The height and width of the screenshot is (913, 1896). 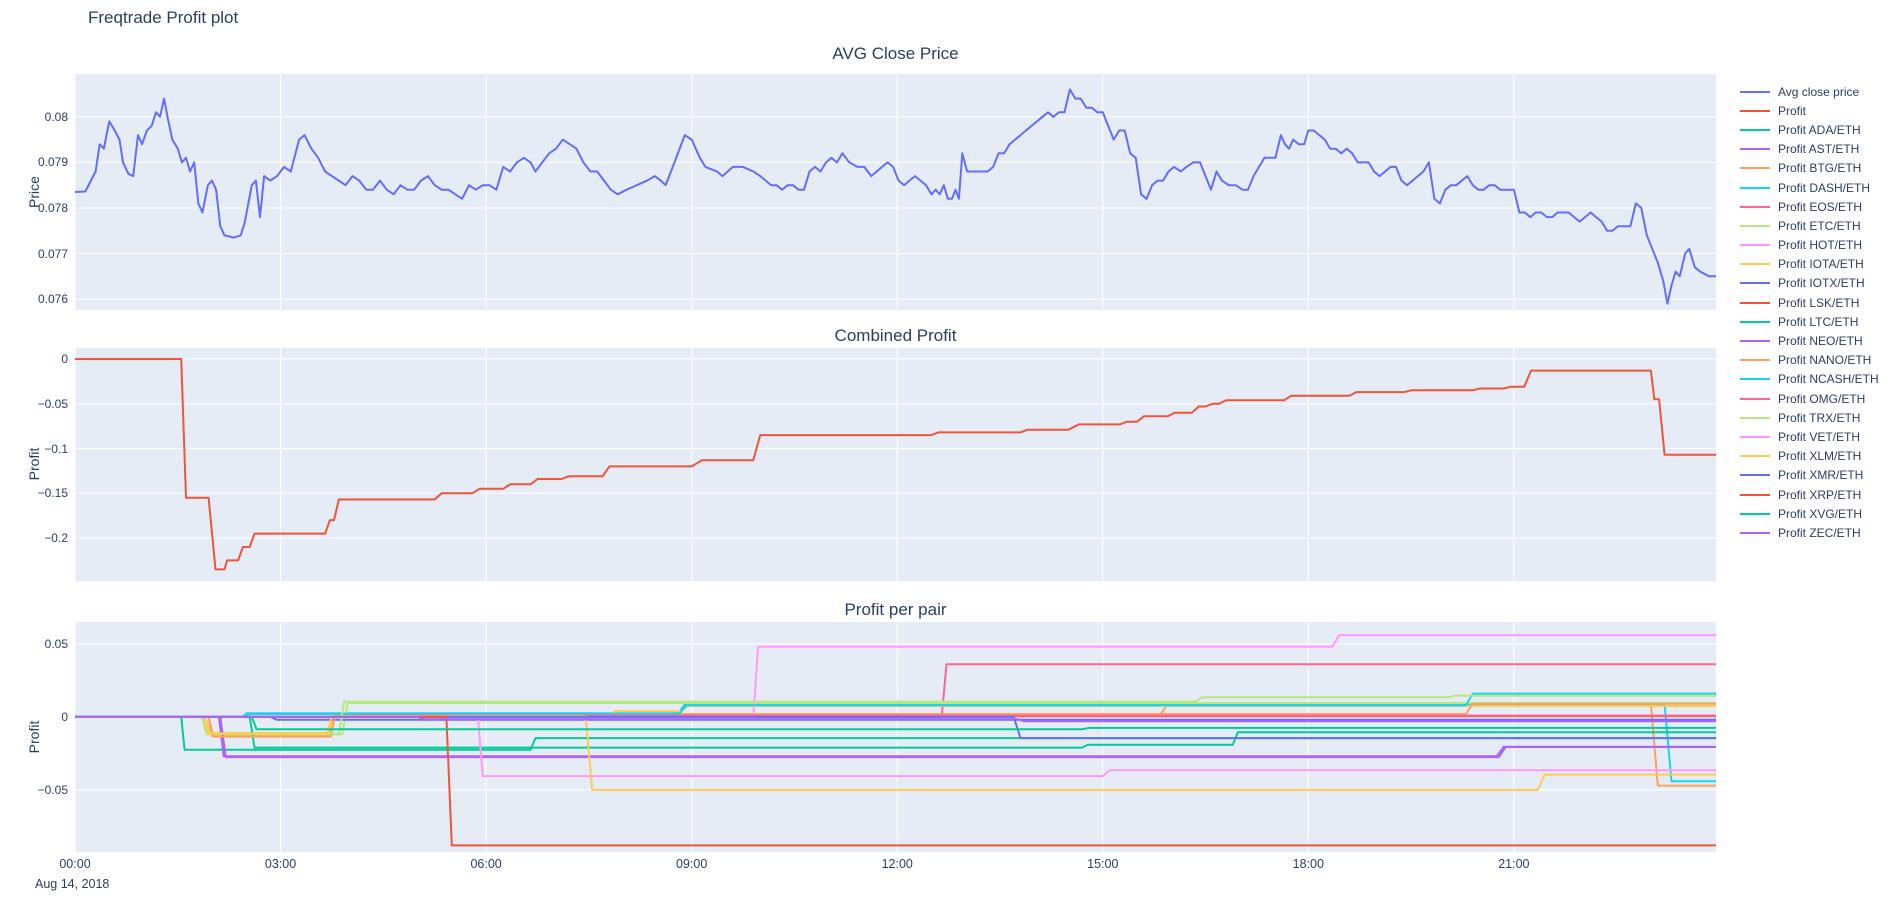 What do you see at coordinates (1809, 302) in the screenshot?
I see `legend-item-profit-lsk-eth: Profit LSK/ETH` at bounding box center [1809, 302].